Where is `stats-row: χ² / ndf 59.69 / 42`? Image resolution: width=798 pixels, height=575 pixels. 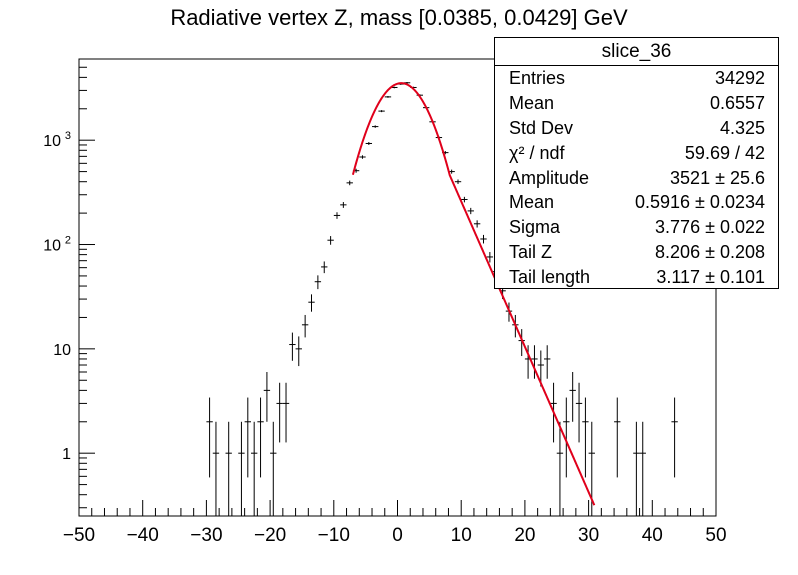 stats-row: χ² / ndf 59.69 / 42 is located at coordinates (636, 153).